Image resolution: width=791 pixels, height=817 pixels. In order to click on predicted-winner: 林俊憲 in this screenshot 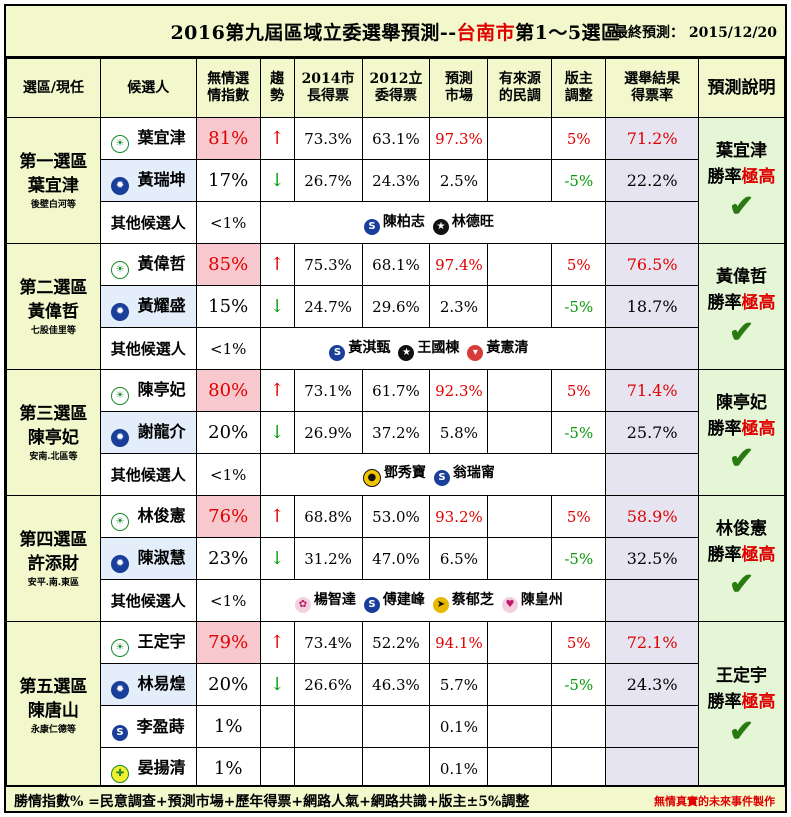, I will do `click(741, 528)`.